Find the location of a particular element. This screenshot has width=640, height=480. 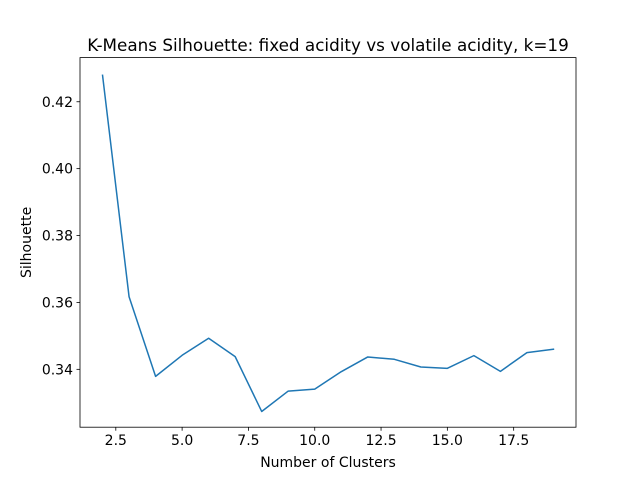

x-tick-label: 12.5 is located at coordinates (380, 441).